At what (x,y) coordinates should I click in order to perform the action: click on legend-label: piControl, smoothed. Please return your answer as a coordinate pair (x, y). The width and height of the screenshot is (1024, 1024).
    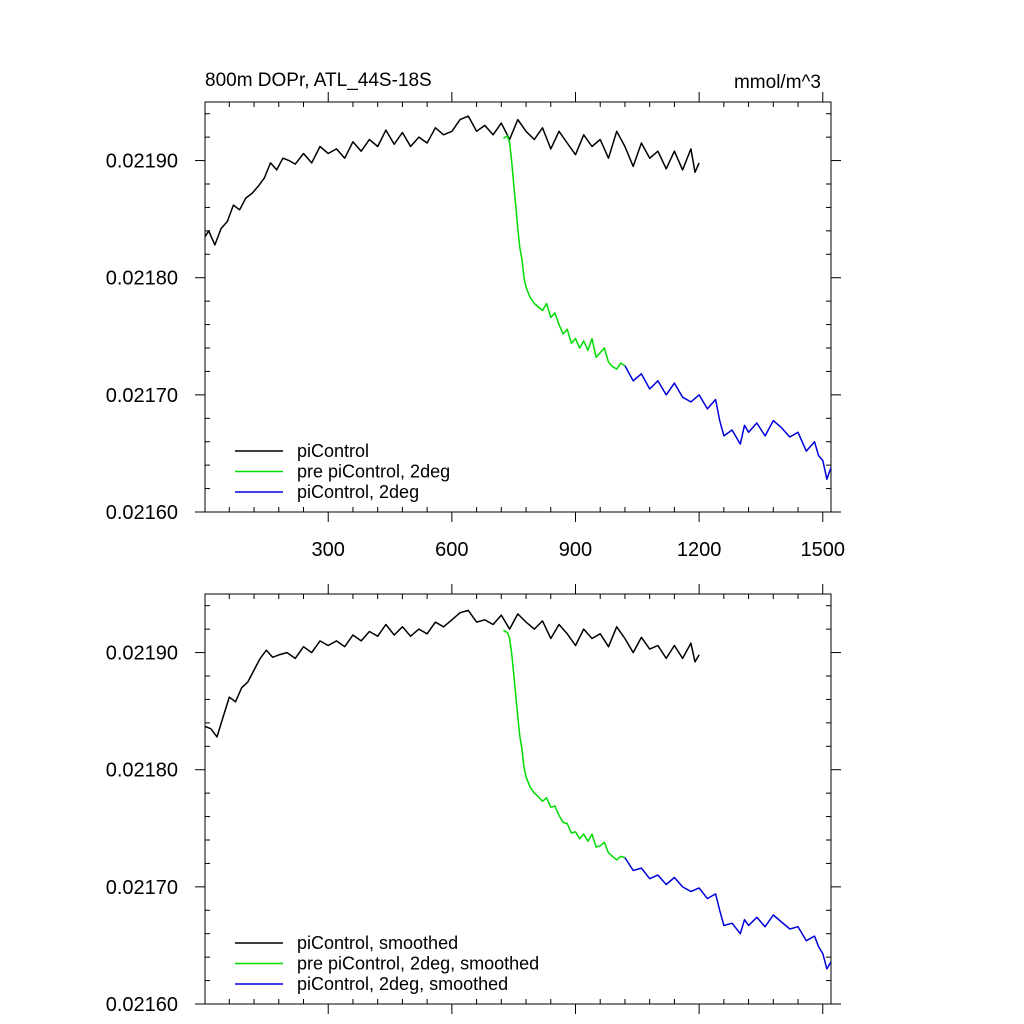
    Looking at the image, I should click on (377, 943).